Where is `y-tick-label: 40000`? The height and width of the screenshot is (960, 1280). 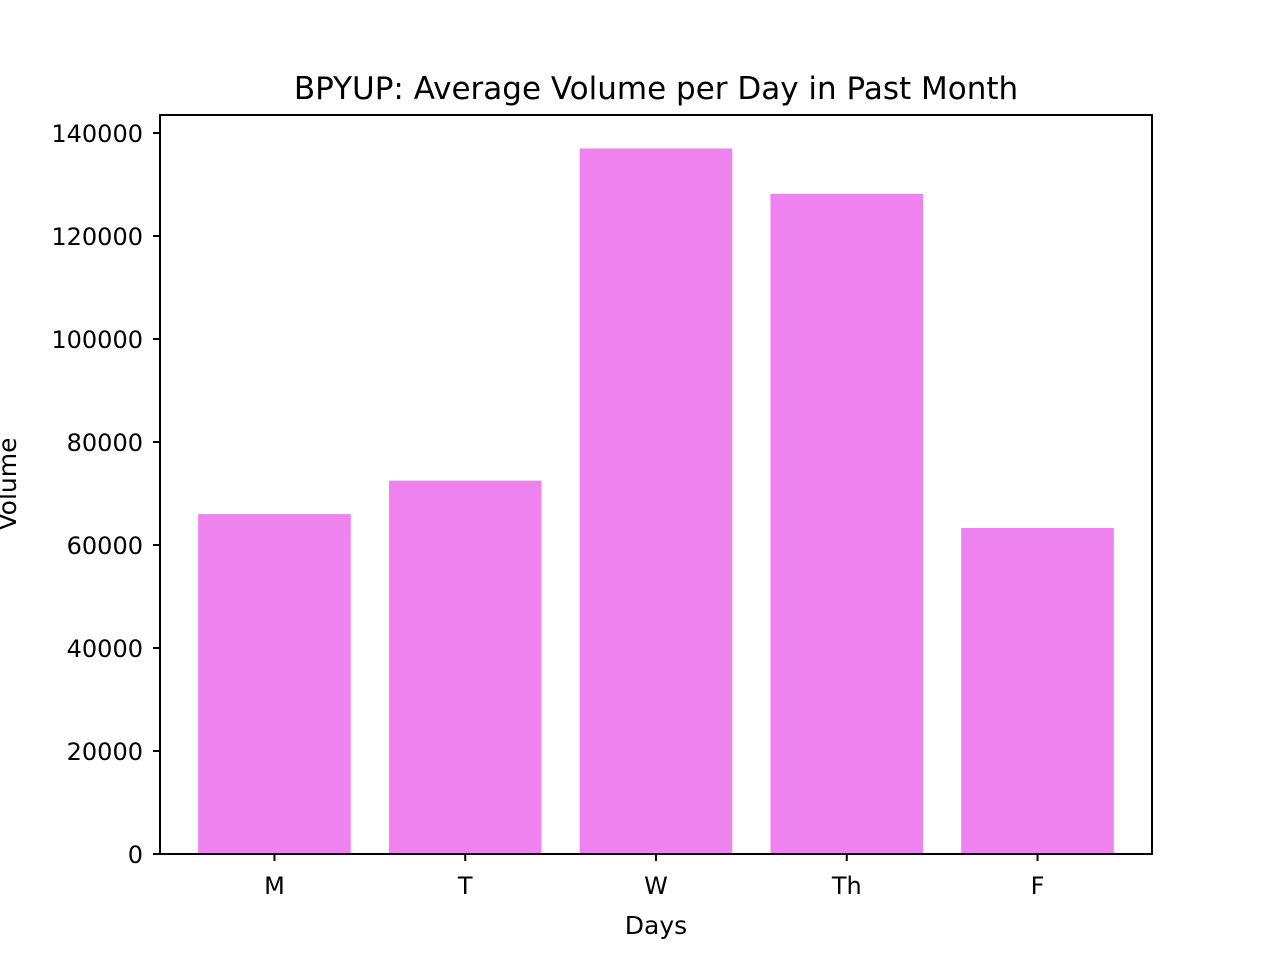
y-tick-label: 40000 is located at coordinates (105, 649).